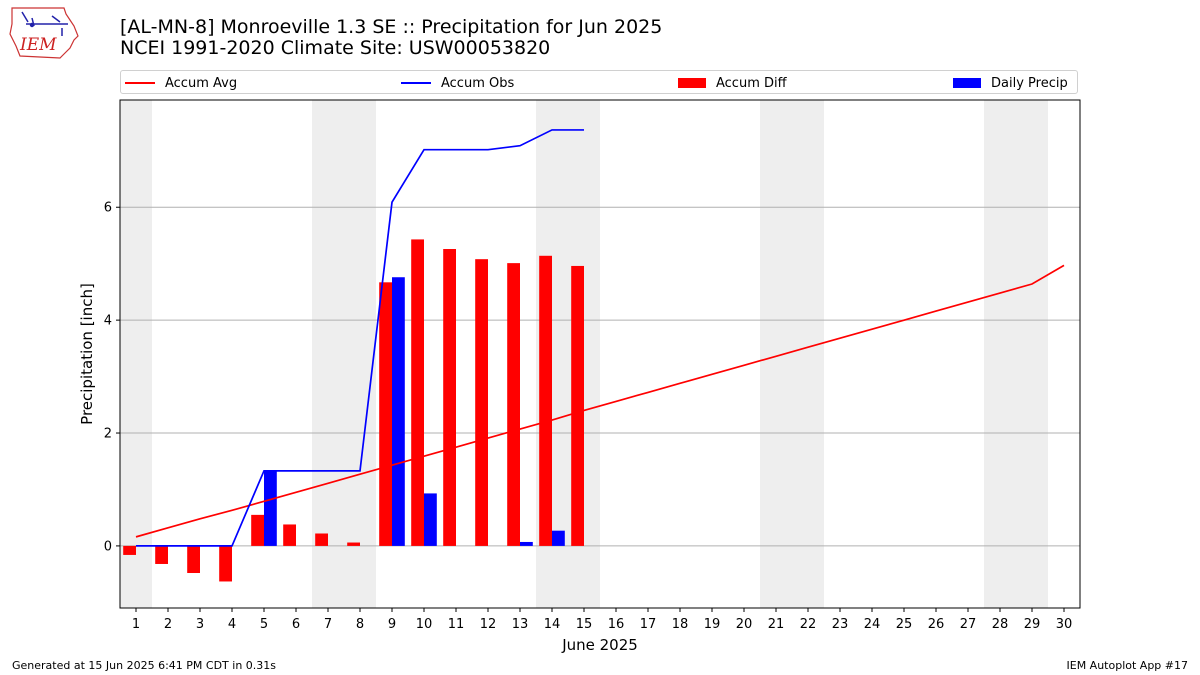  Describe the element at coordinates (552, 624) in the screenshot. I see `x-tick-label: 14` at that location.